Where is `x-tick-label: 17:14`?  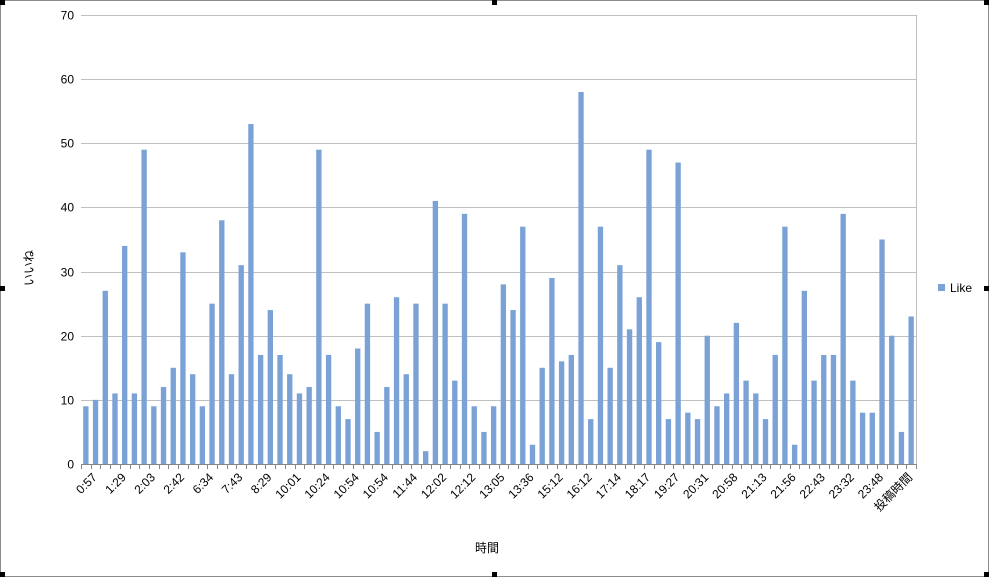
x-tick-label: 17:14 is located at coordinates (608, 485).